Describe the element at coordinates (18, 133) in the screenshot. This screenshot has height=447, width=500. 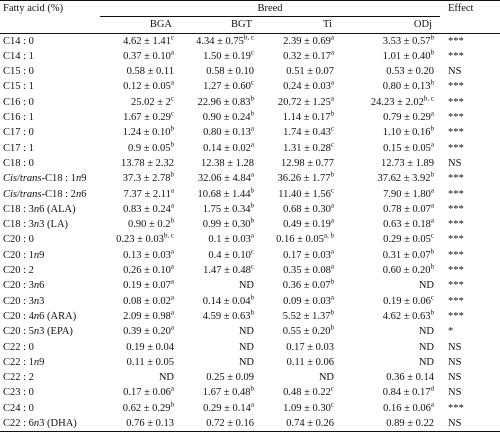
I see `fatty-acid-name: C17 : 0` at that location.